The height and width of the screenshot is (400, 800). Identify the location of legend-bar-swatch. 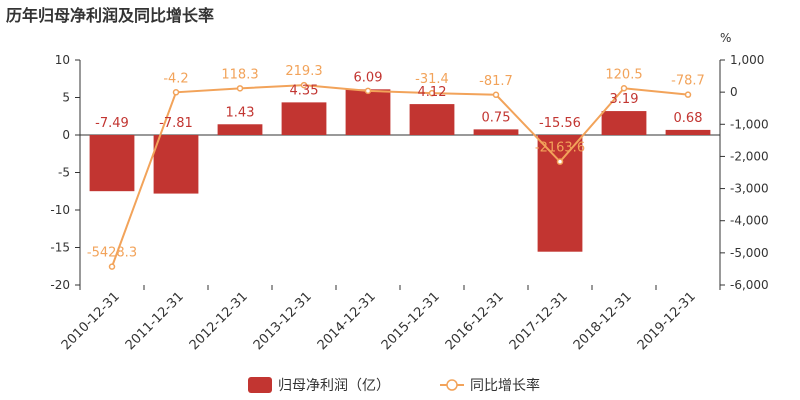
(260, 385).